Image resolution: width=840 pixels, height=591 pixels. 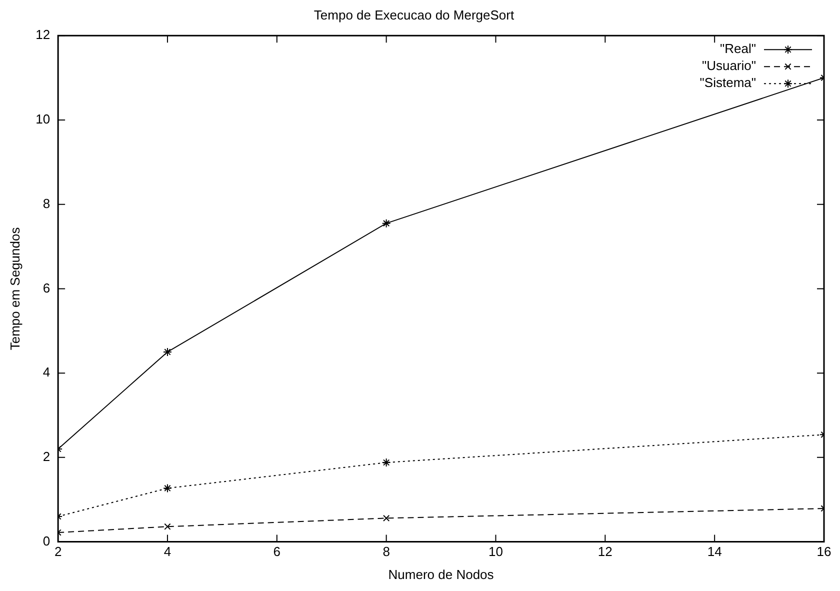 I want to click on x-tick-label: 6, so click(x=277, y=552).